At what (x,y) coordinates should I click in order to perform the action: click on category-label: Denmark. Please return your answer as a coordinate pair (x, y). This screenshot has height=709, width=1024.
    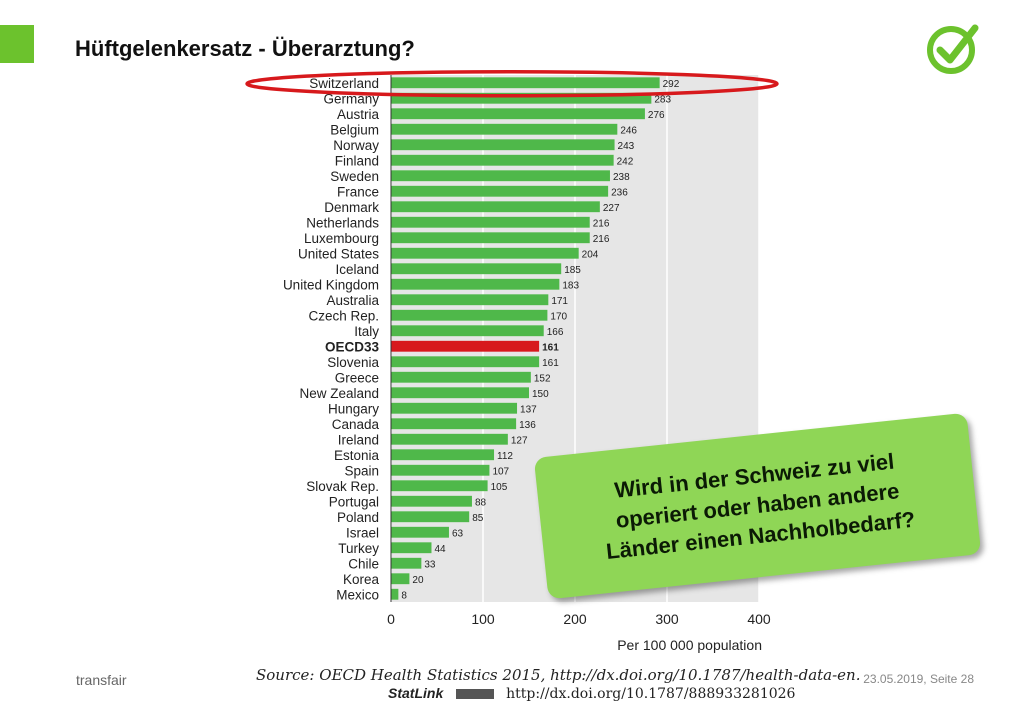
    Looking at the image, I should click on (351, 207).